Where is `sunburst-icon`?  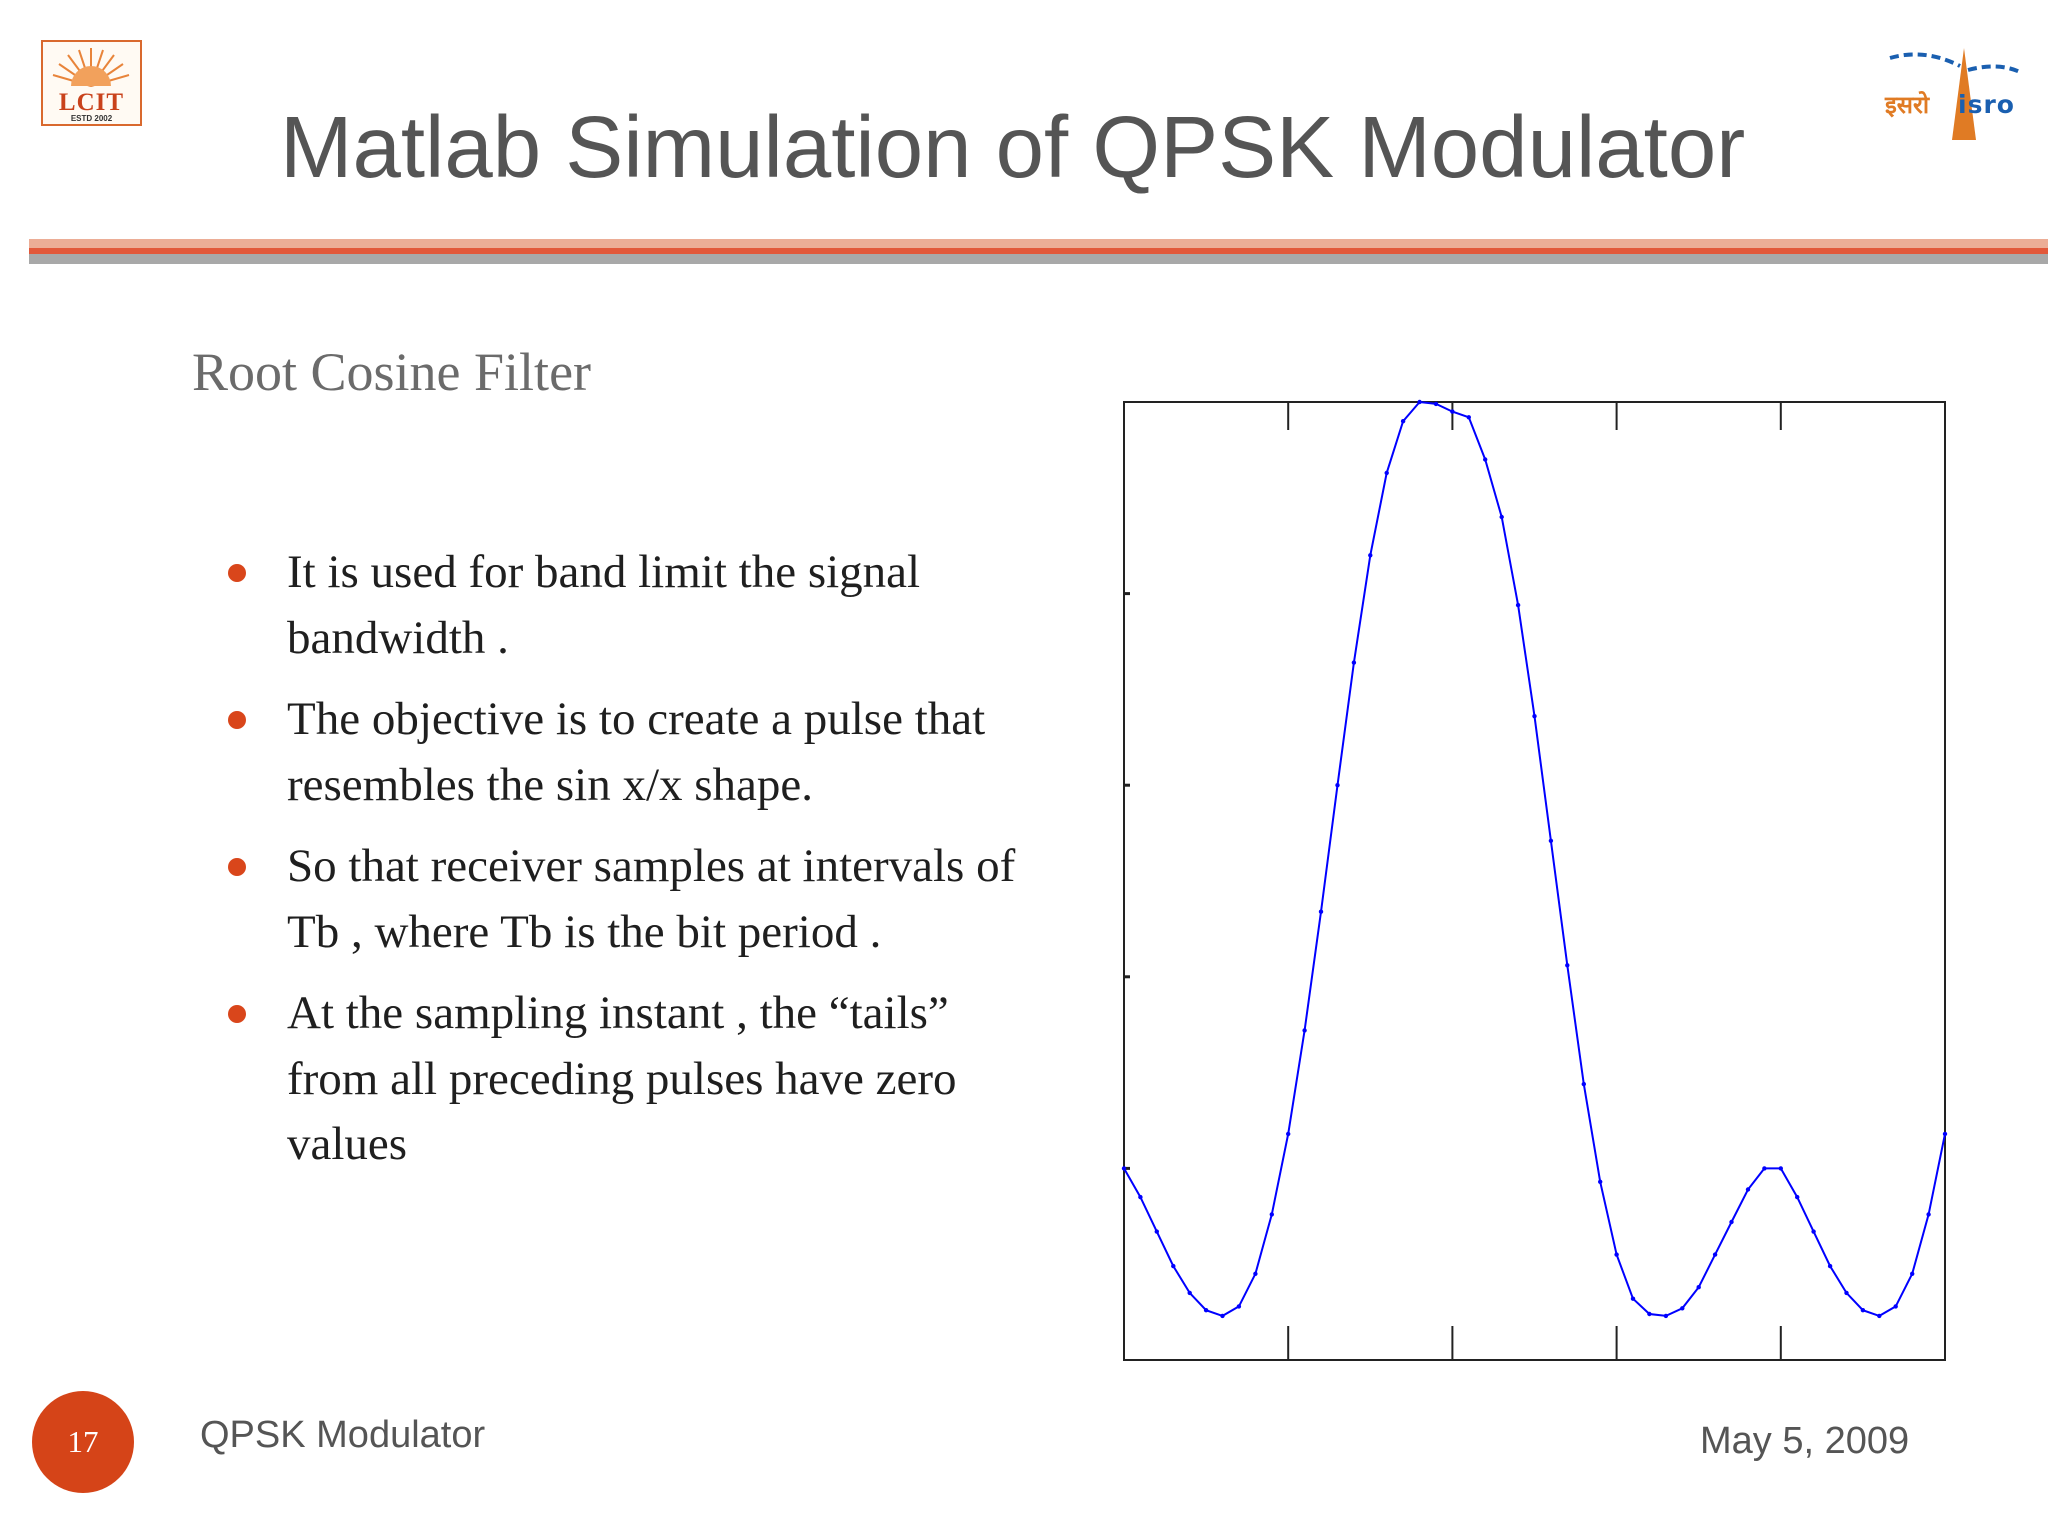
sunburst-icon is located at coordinates (91, 67).